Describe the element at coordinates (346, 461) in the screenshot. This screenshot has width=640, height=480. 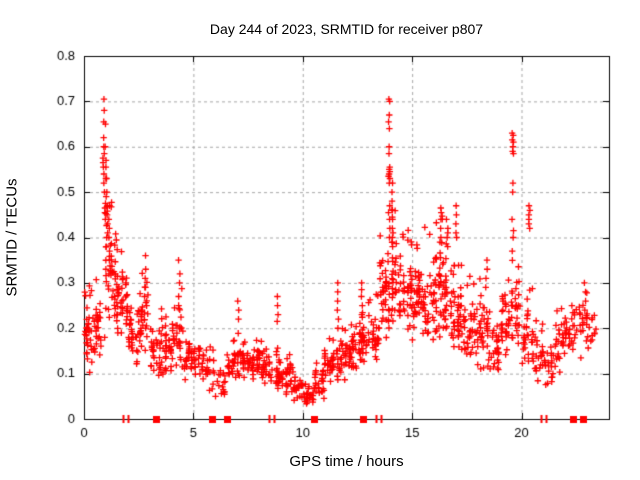
I see `x-axis-label: GPS time / hours` at that location.